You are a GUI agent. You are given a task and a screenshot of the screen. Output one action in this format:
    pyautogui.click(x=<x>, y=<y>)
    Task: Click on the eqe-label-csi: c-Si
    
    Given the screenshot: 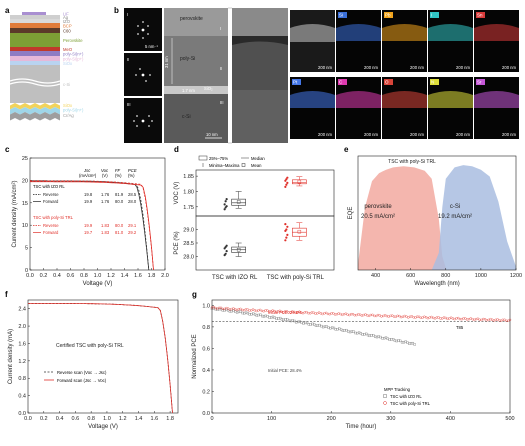 What is the action you would take?
    pyautogui.click(x=455, y=207)
    